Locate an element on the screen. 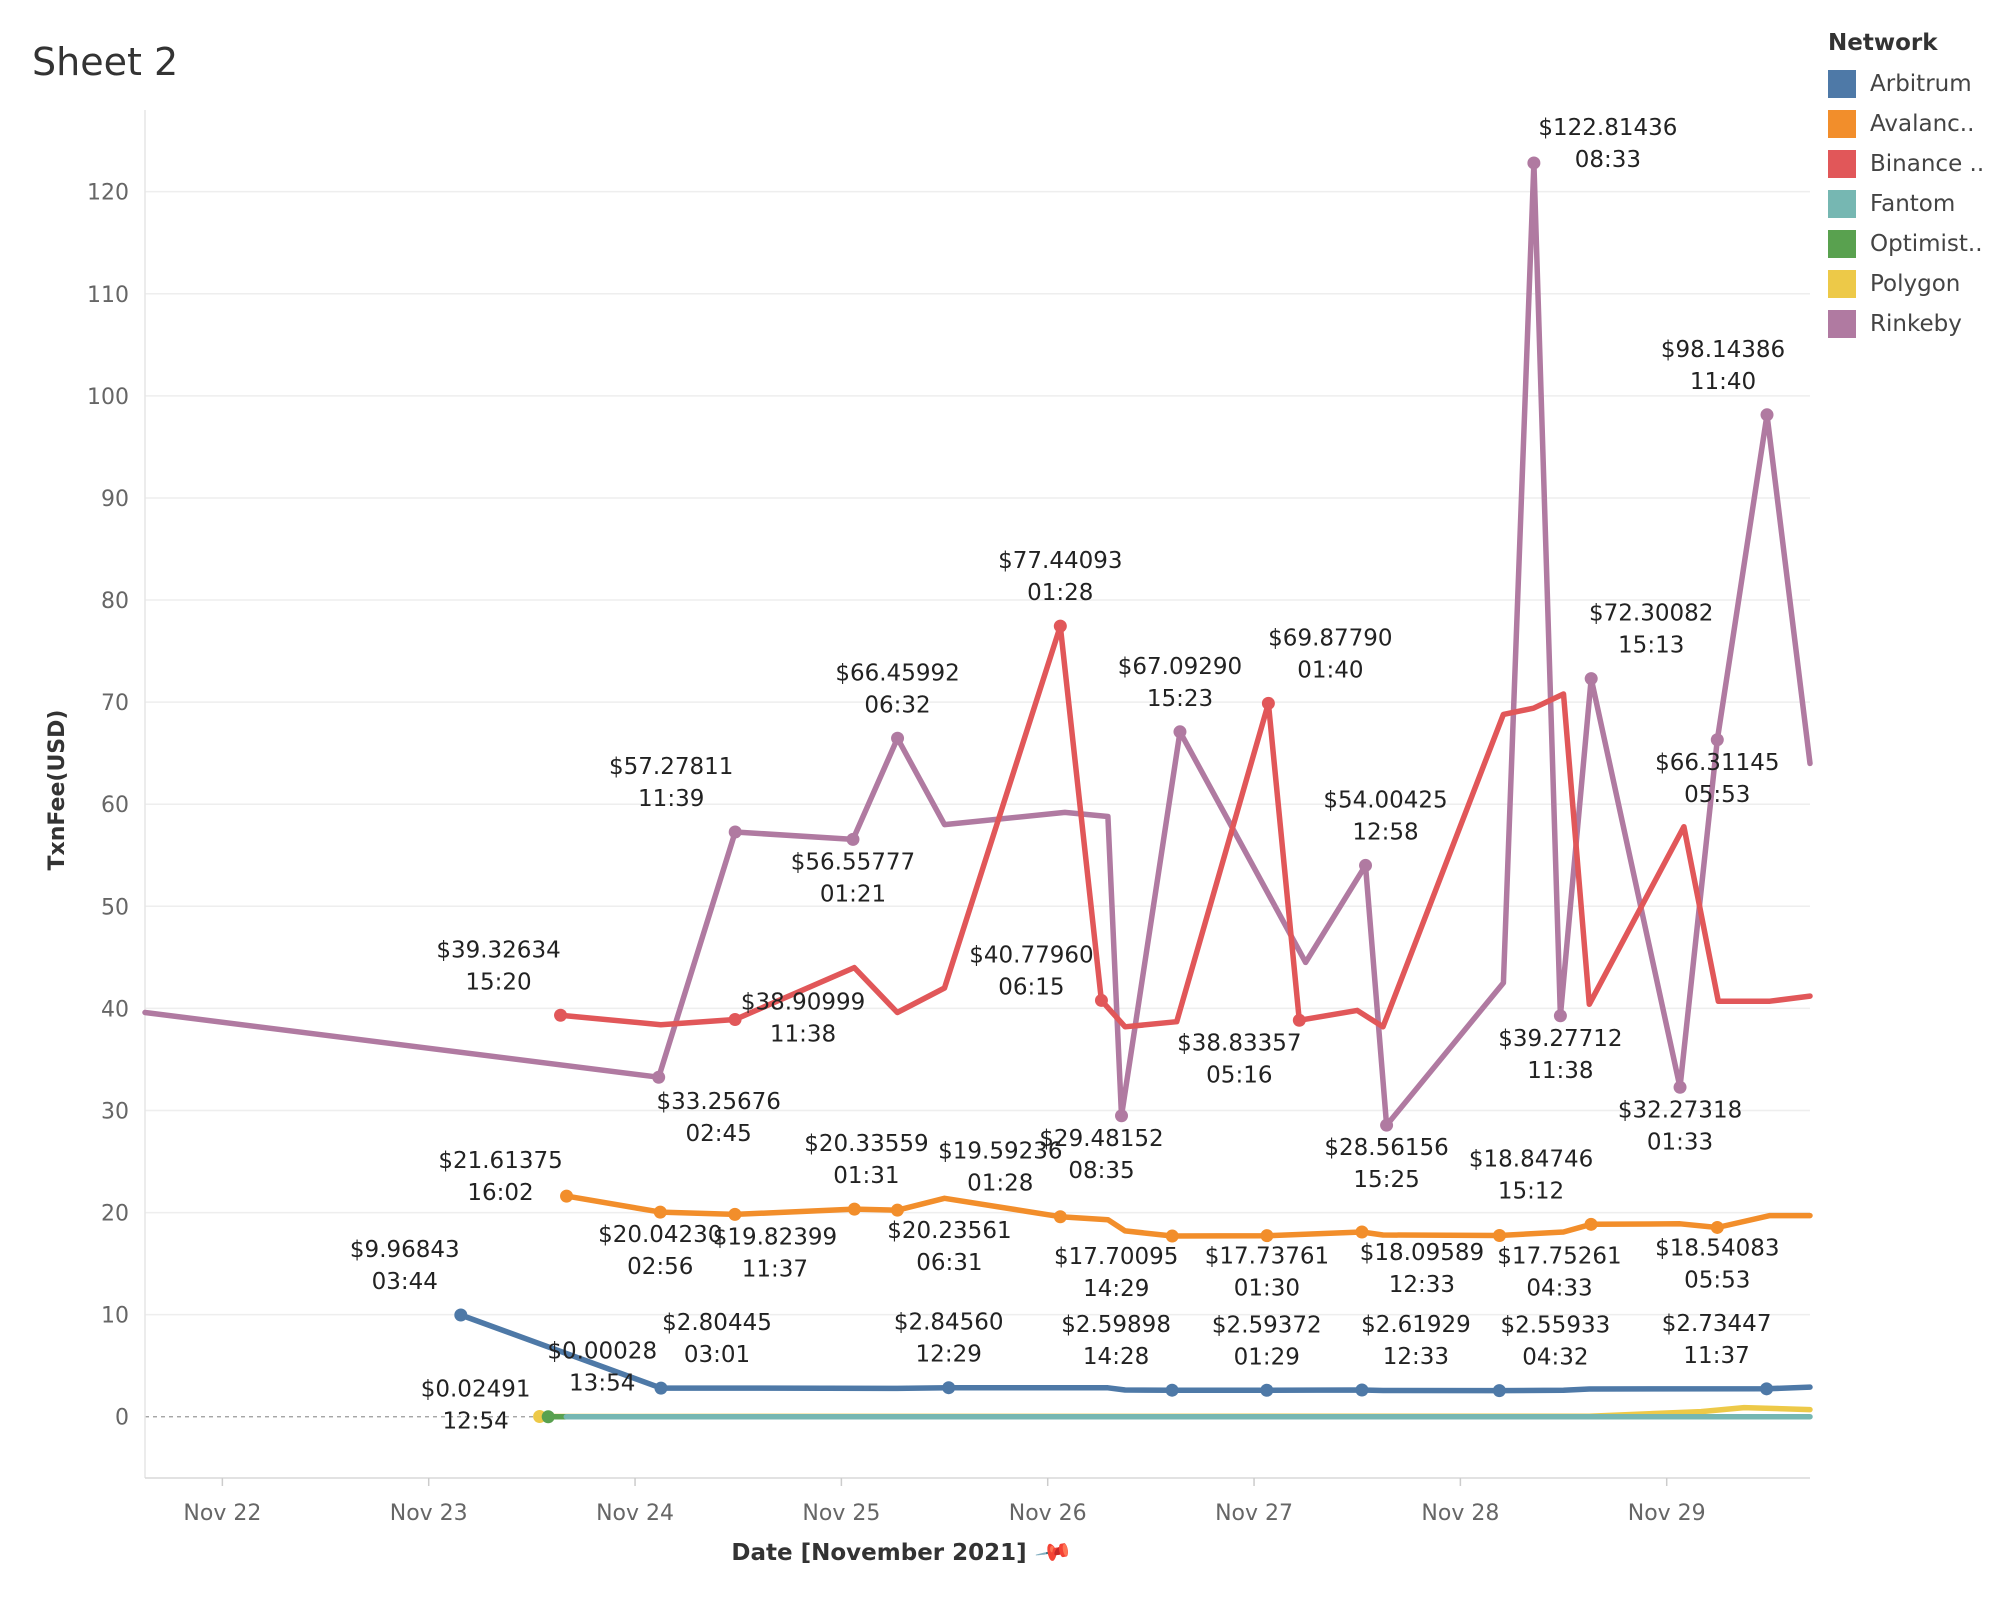  data-label-value: $66.45992 is located at coordinates (897, 673).